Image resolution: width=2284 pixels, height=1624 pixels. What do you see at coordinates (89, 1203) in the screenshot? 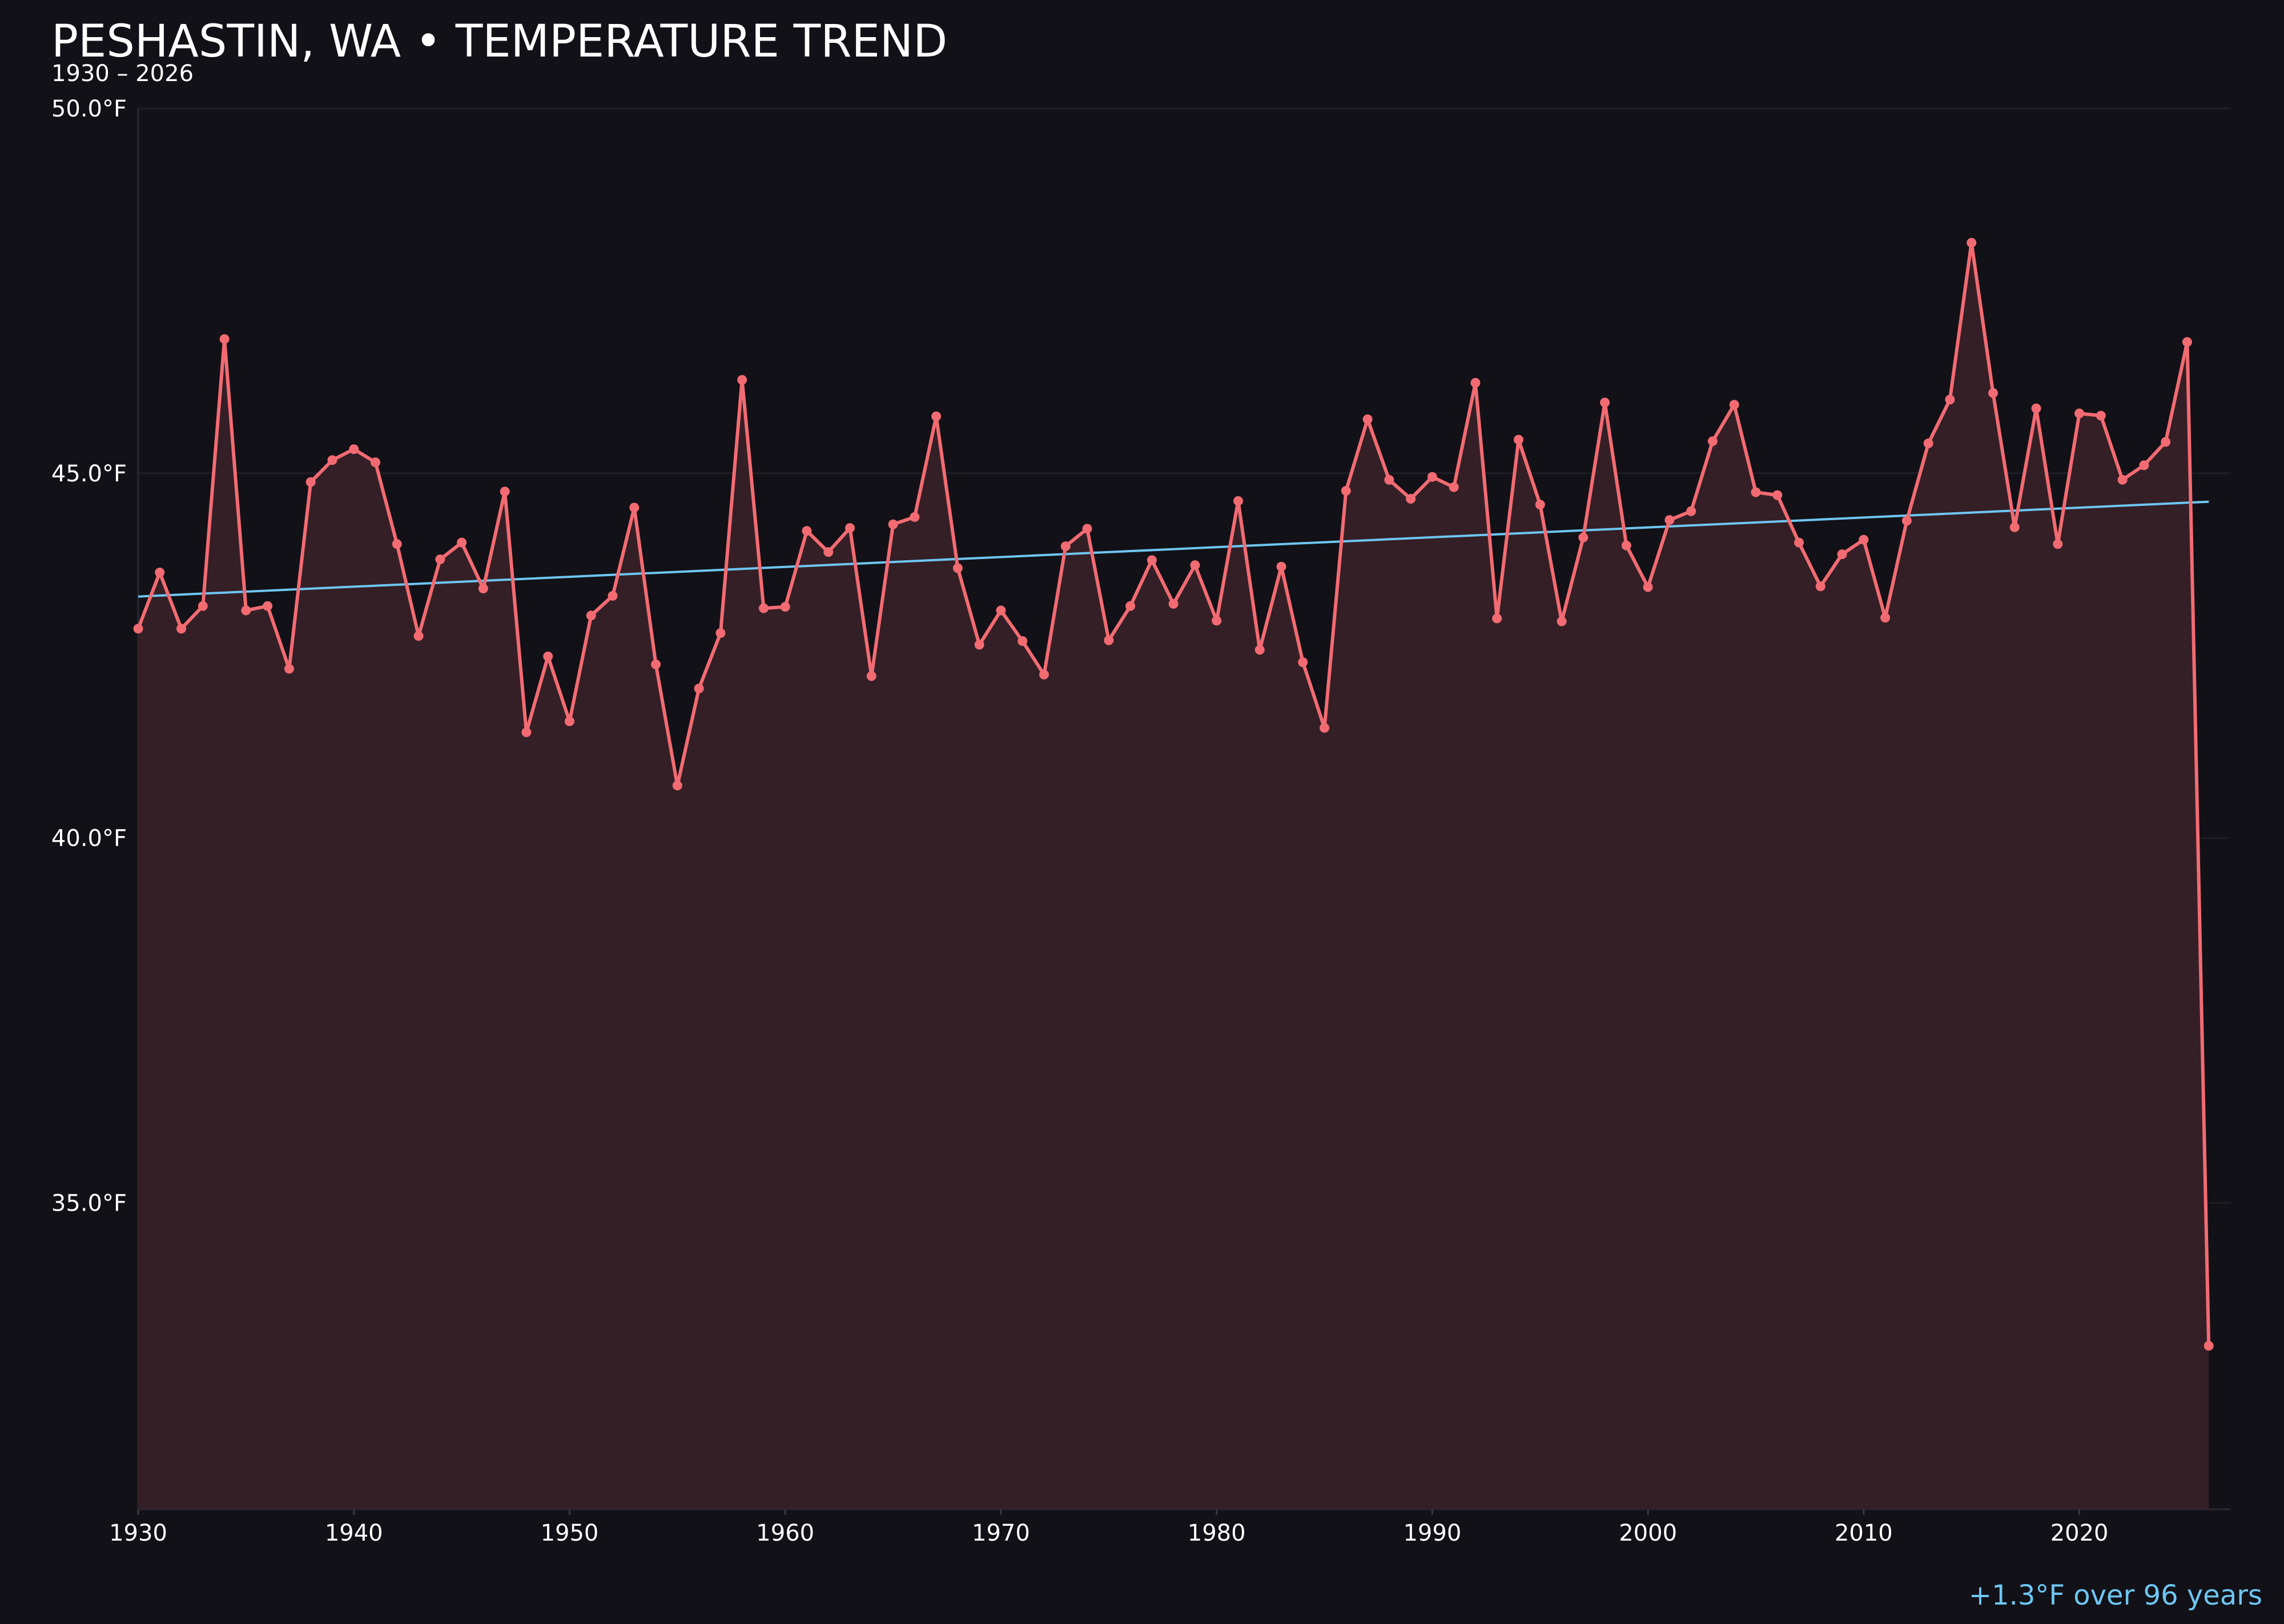
I see `y-tick-label: 35.0°F` at bounding box center [89, 1203].